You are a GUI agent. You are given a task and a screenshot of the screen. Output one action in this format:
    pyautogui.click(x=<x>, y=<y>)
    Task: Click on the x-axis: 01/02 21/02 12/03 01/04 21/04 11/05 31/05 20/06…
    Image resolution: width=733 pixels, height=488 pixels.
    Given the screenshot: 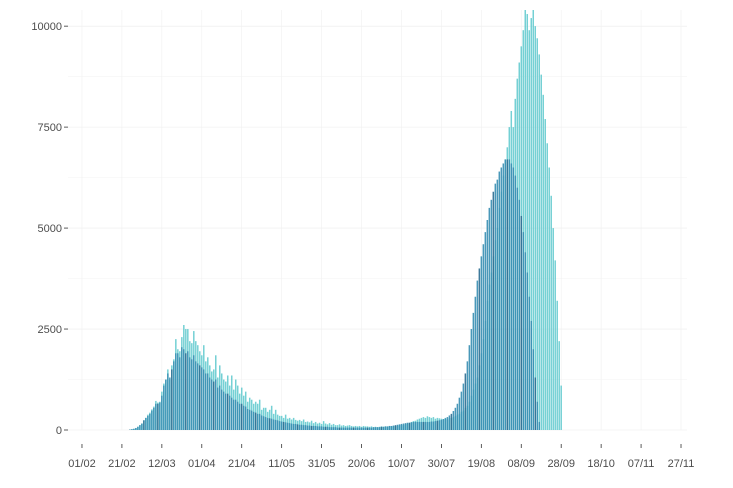 What is the action you would take?
    pyautogui.click(x=381, y=457)
    